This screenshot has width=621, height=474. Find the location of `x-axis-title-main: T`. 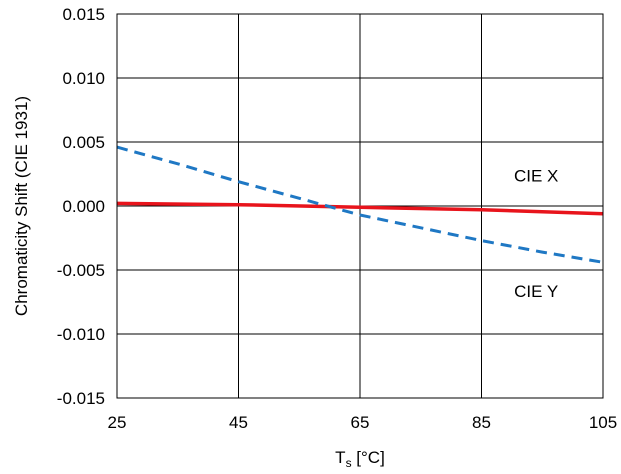

x-axis-title-main: T is located at coordinates (340, 457).